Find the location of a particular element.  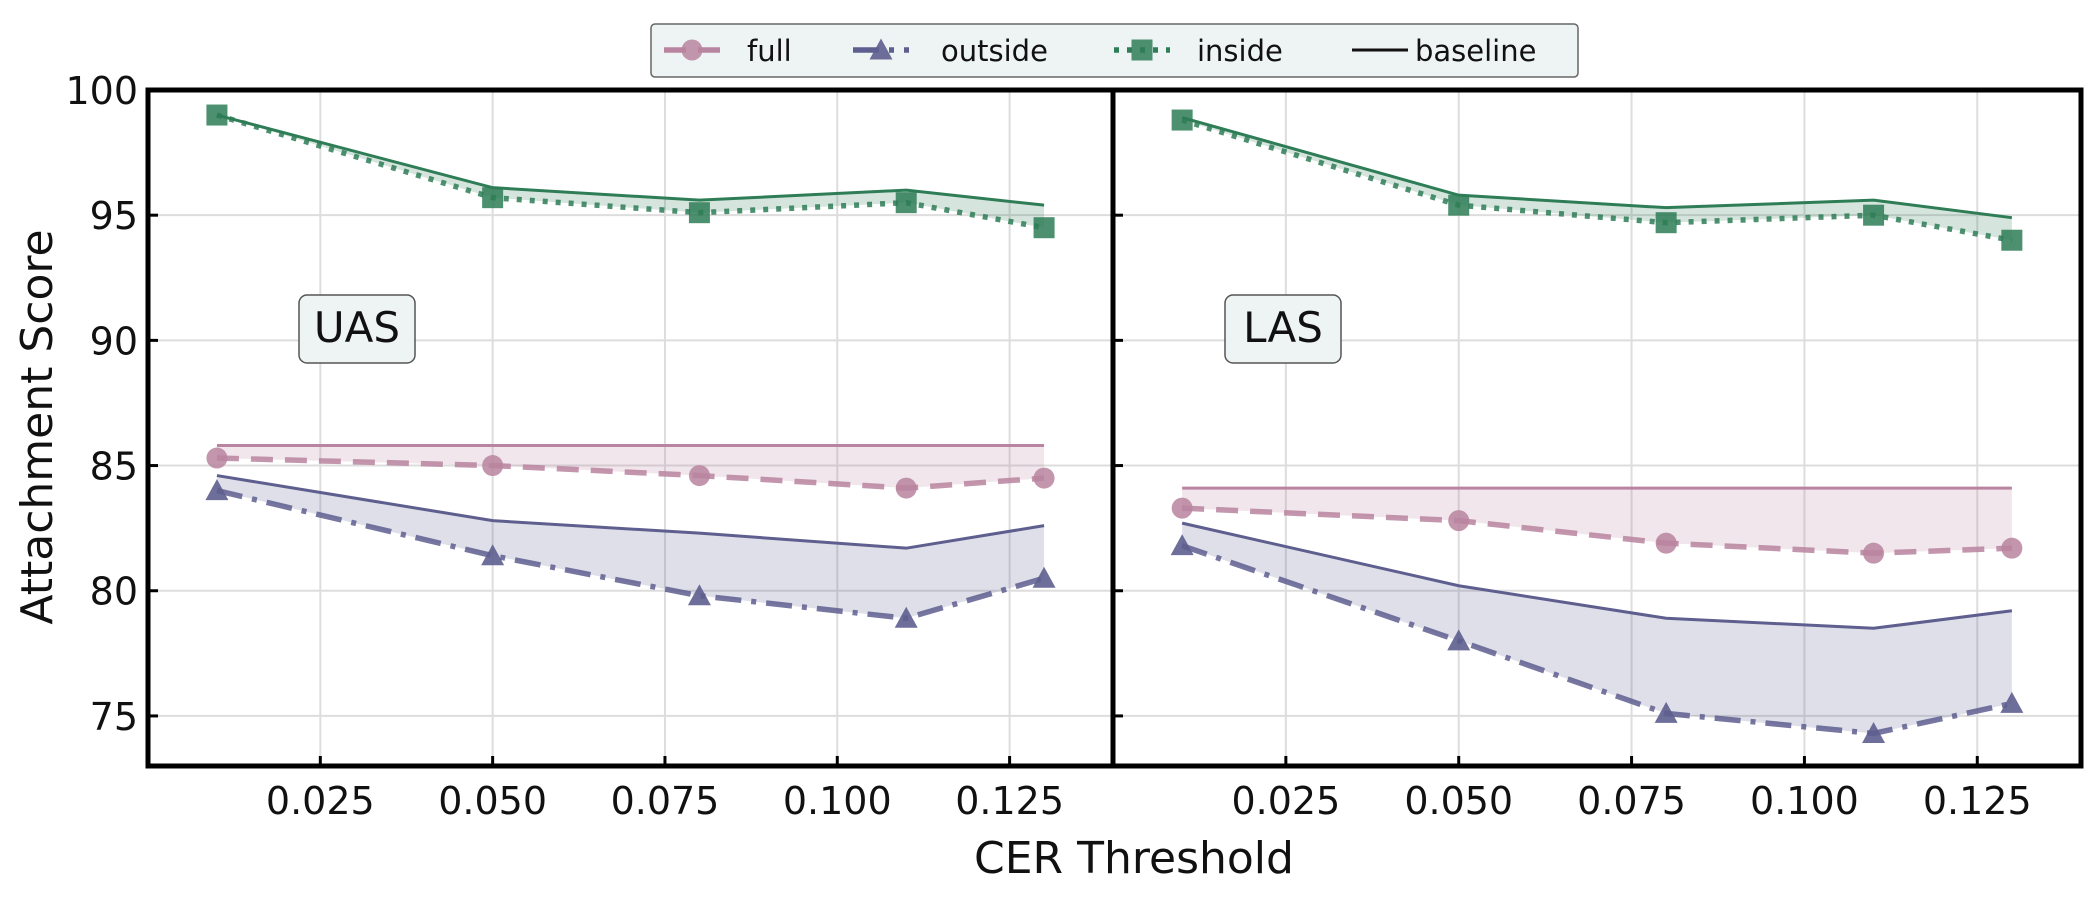

legend-entry-inside: inside is located at coordinates (1198, 51).